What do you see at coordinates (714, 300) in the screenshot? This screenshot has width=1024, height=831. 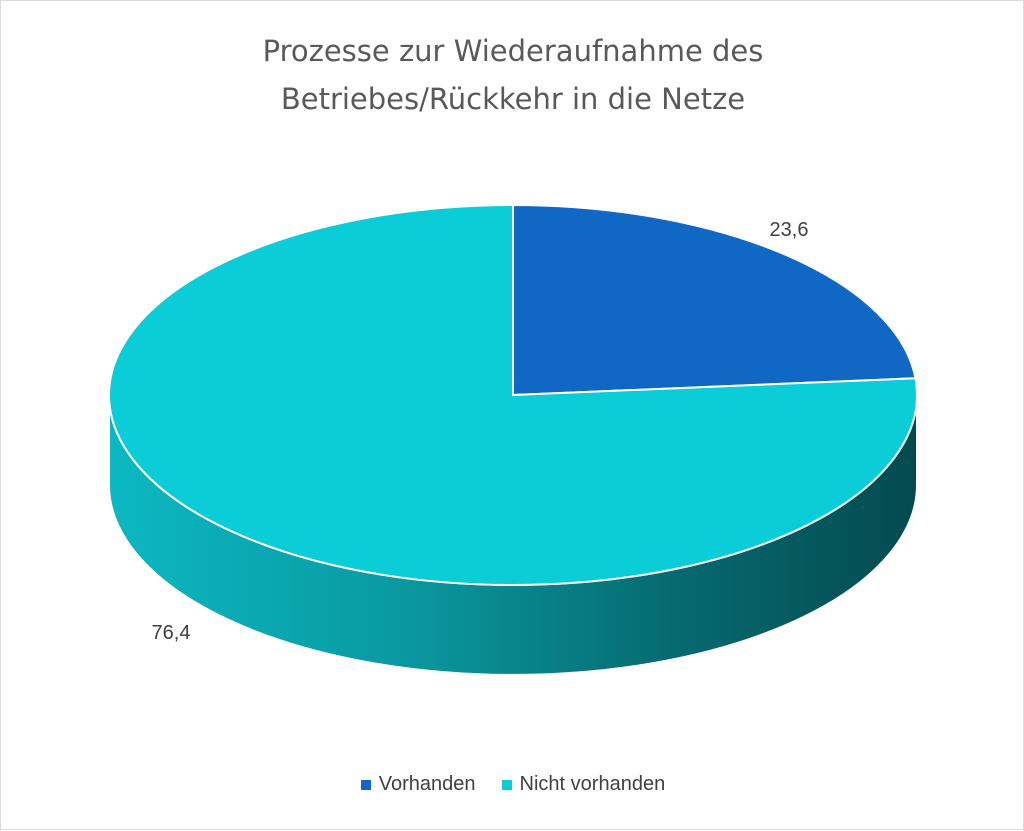 I see `pie-slice-vorhanden` at bounding box center [714, 300].